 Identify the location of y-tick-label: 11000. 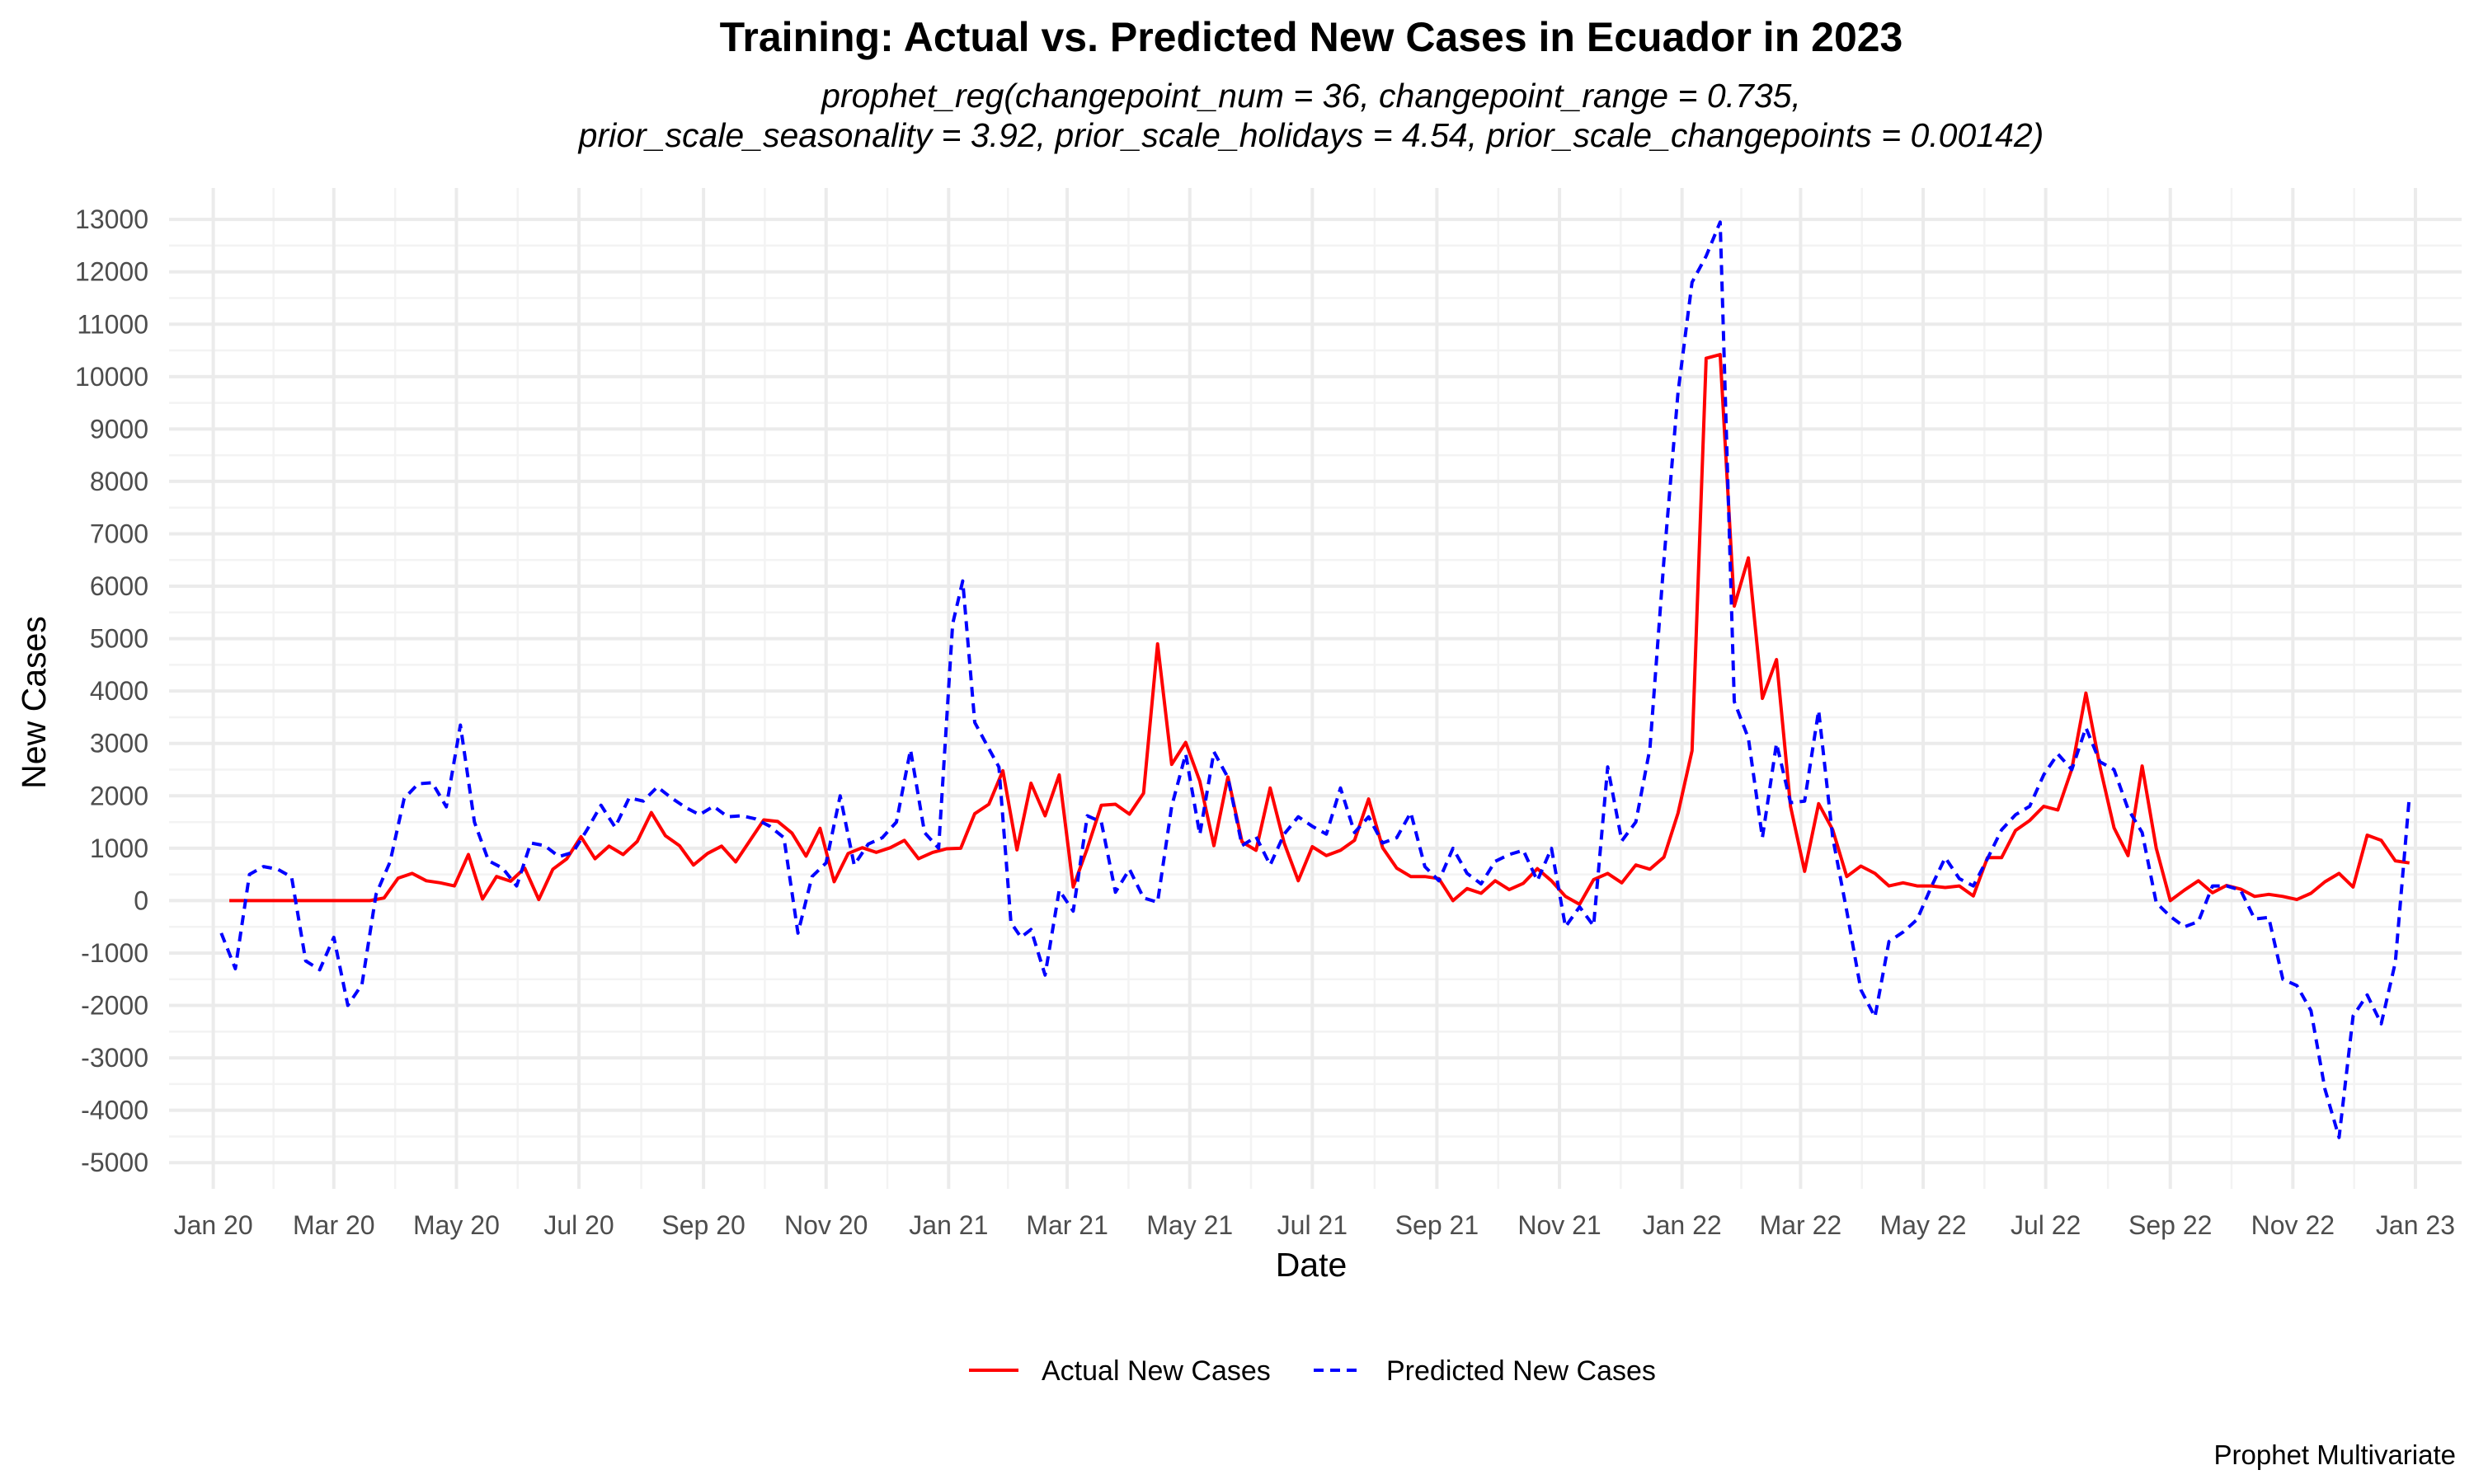
(112, 324).